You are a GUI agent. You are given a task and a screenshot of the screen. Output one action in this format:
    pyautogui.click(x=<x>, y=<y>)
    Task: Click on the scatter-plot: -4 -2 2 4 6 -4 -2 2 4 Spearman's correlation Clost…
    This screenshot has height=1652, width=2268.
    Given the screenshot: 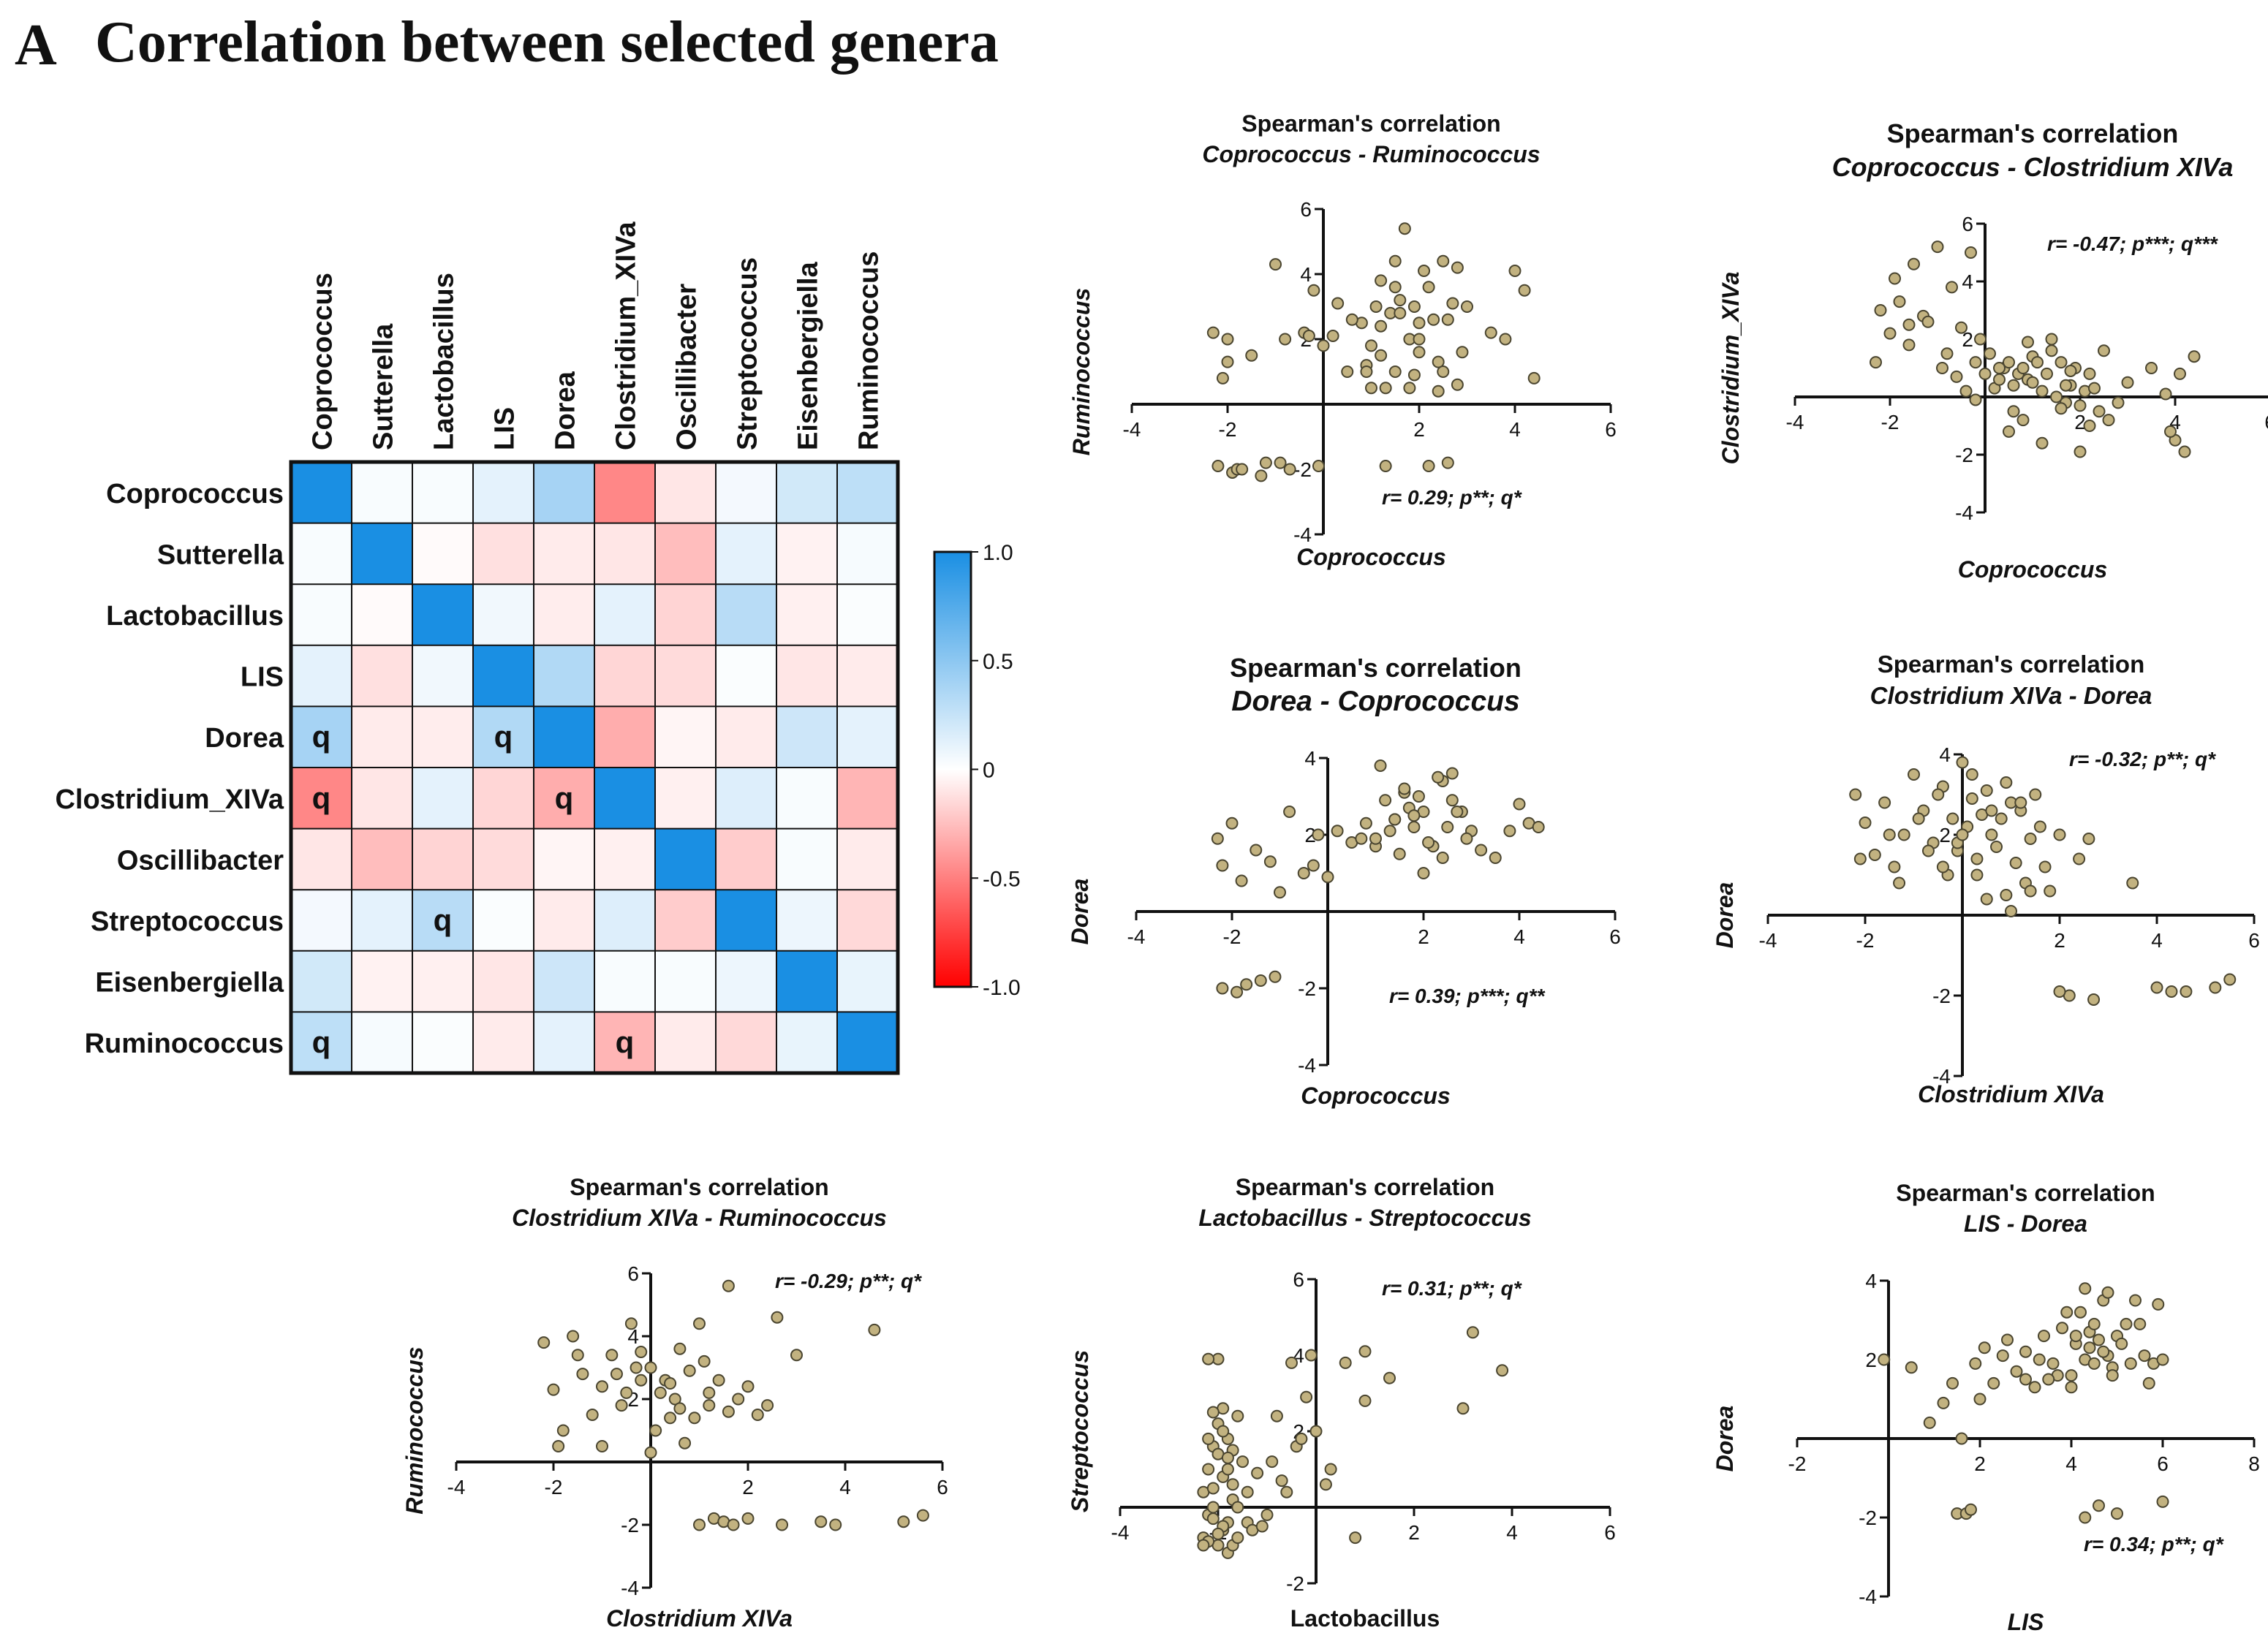 What is the action you would take?
    pyautogui.click(x=1986, y=879)
    